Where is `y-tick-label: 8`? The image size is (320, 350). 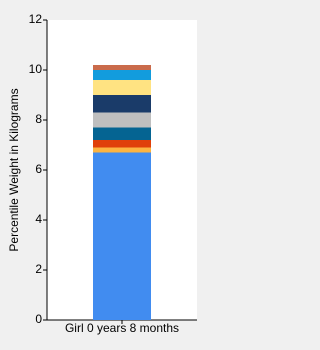 y-tick-label: 8 is located at coordinates (38, 119).